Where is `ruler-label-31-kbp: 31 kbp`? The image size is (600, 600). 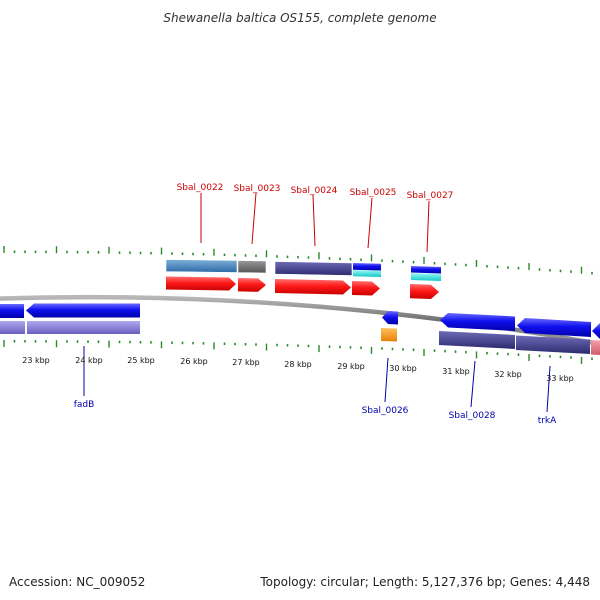 ruler-label-31-kbp: 31 kbp is located at coordinates (456, 371).